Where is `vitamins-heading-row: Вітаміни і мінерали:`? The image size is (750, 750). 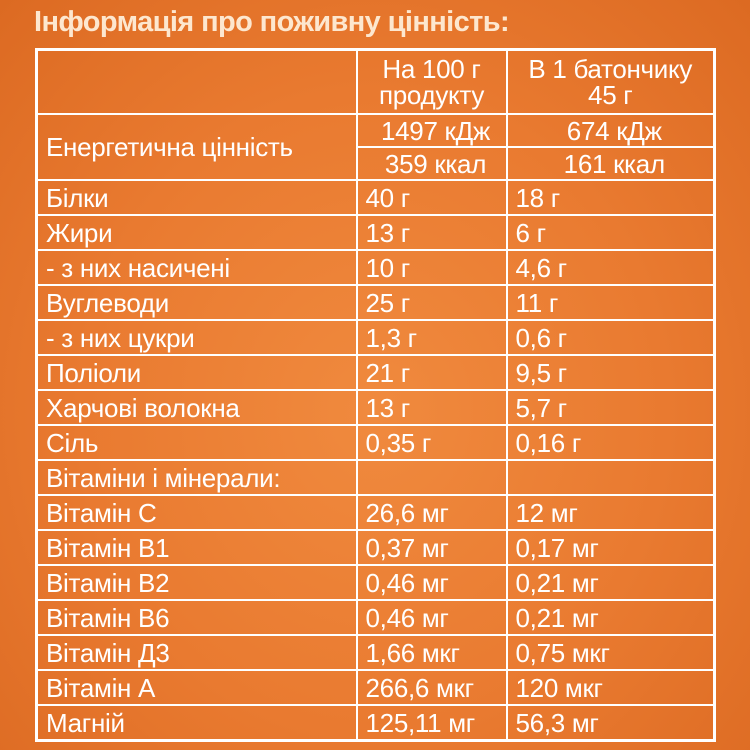 vitamins-heading-row: Вітаміни і мінерали: is located at coordinates (375, 477).